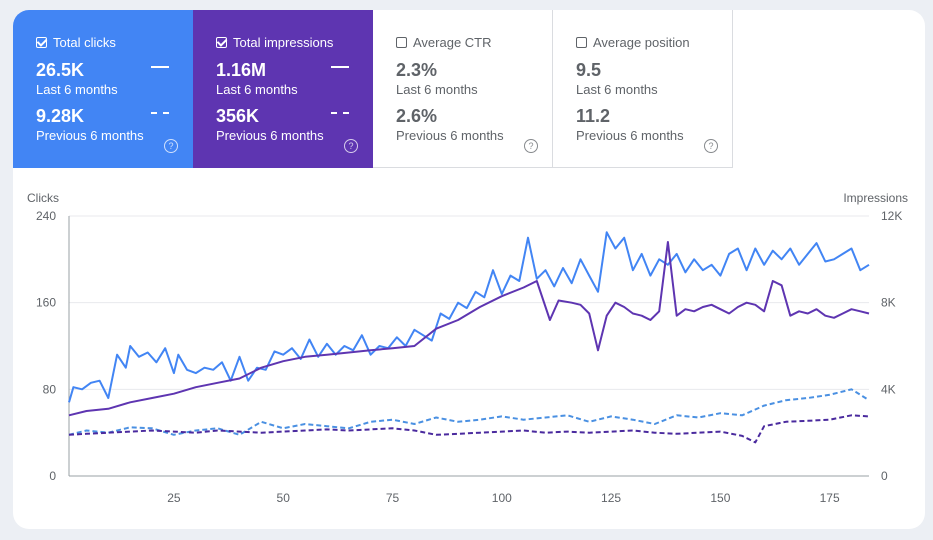 The image size is (933, 540). I want to click on tile-value: 9.5, so click(589, 70).